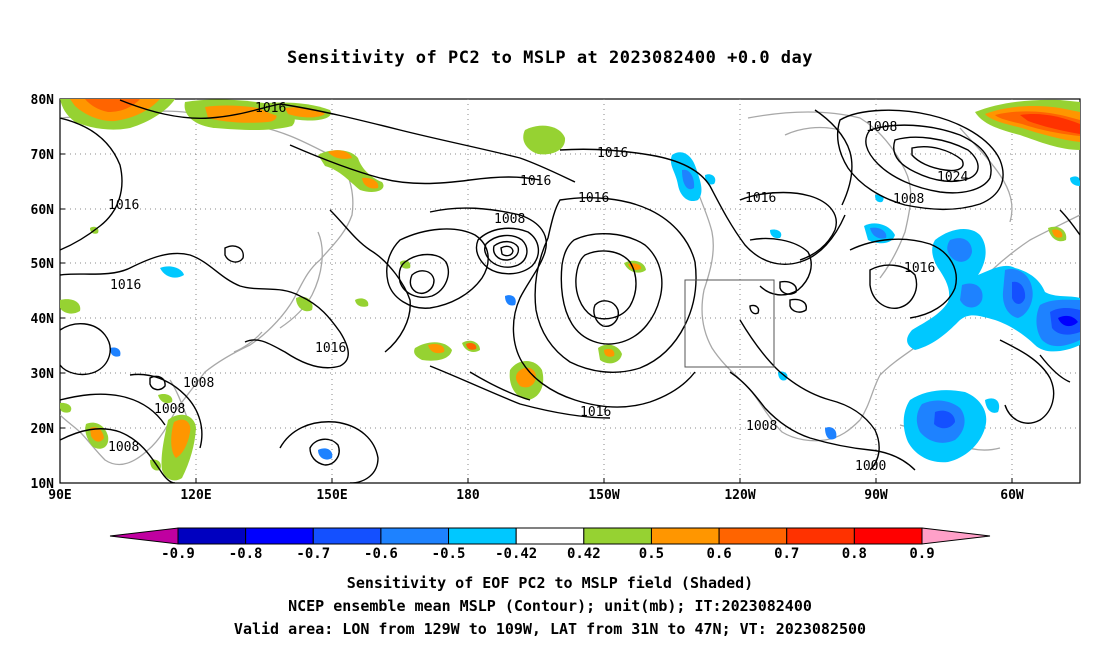  I want to click on lat-label: 80N, so click(43, 100).